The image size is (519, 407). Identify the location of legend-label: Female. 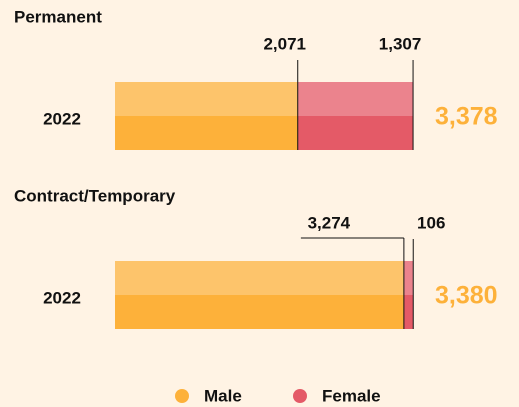
(351, 395).